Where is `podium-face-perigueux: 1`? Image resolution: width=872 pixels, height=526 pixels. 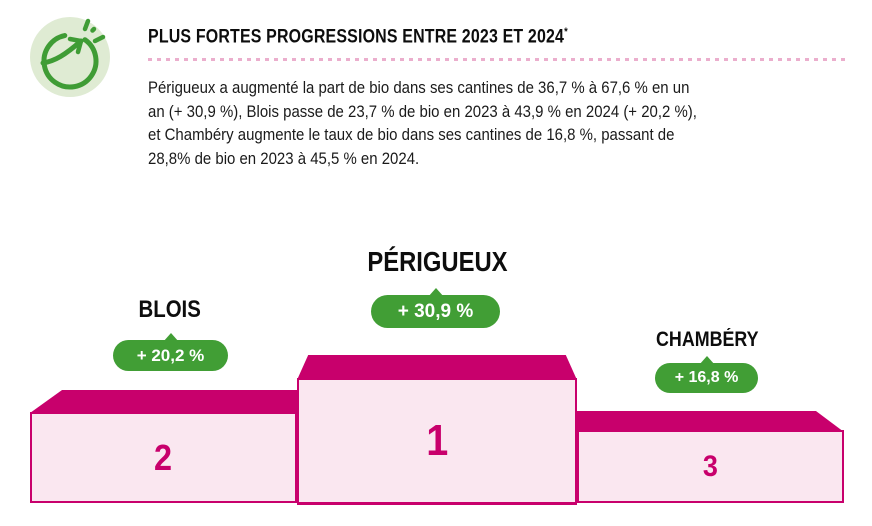
podium-face-perigueux: 1 is located at coordinates (437, 441).